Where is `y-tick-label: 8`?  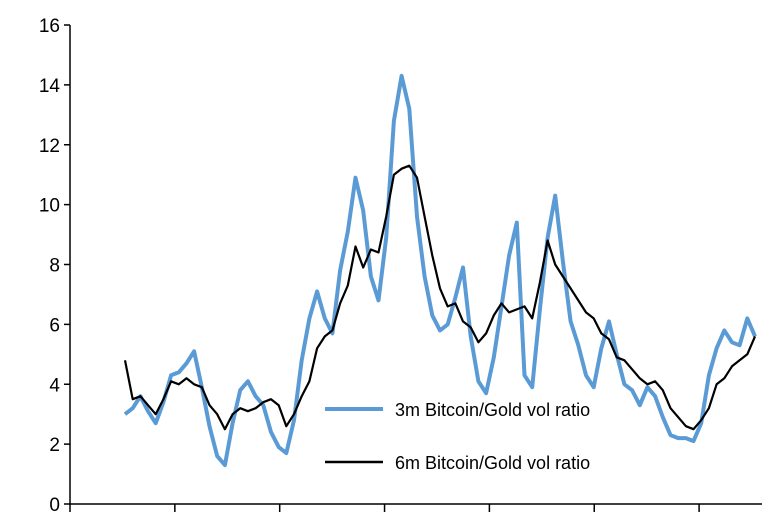 y-tick-label: 8 is located at coordinates (54, 266).